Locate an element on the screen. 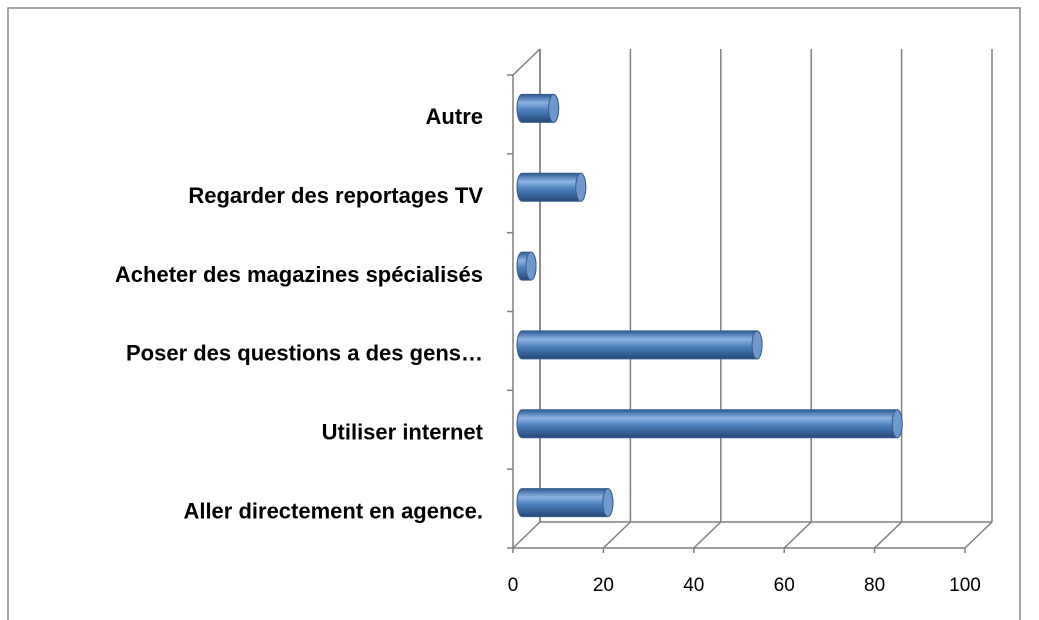  y-tick-label: Acheter des magazines spécialisés is located at coordinates (299, 274).